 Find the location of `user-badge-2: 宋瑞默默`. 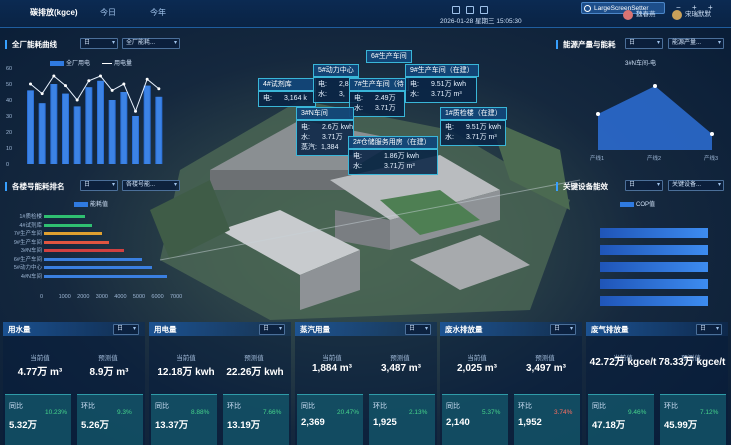

user-badge-2: 宋瑞默默 is located at coordinates (691, 15).